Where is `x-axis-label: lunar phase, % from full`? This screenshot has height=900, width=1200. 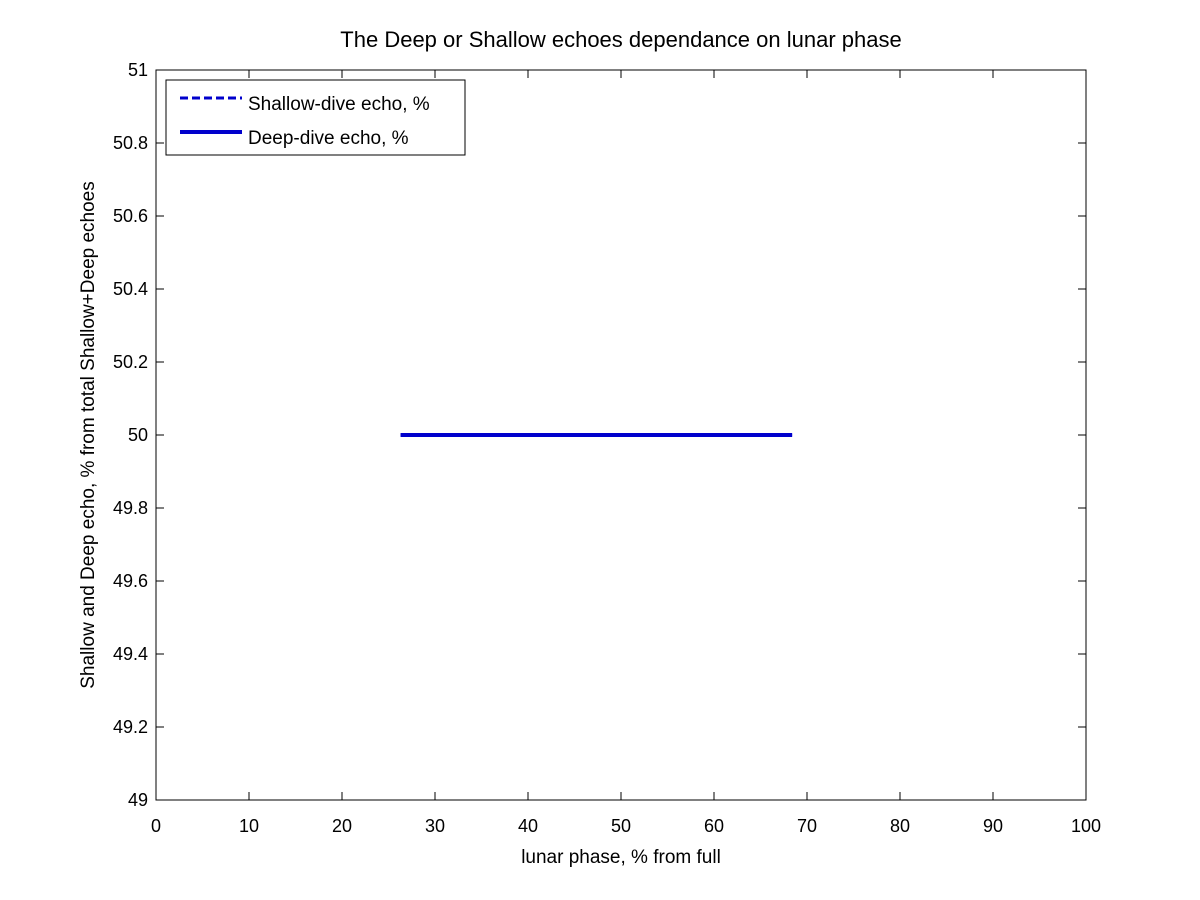 x-axis-label: lunar phase, % from full is located at coordinates (621, 857).